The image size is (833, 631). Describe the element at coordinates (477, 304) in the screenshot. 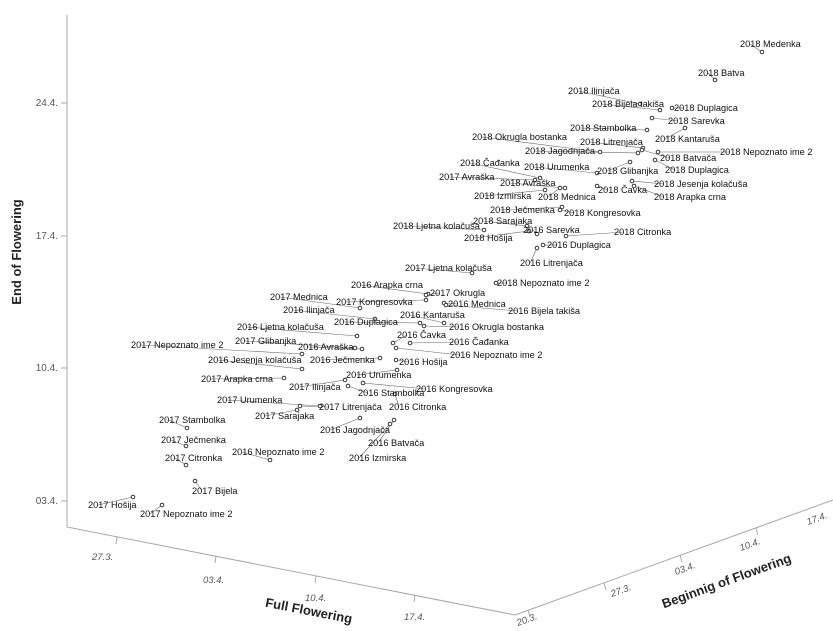

I see `data-label: 2016 Mednica` at that location.